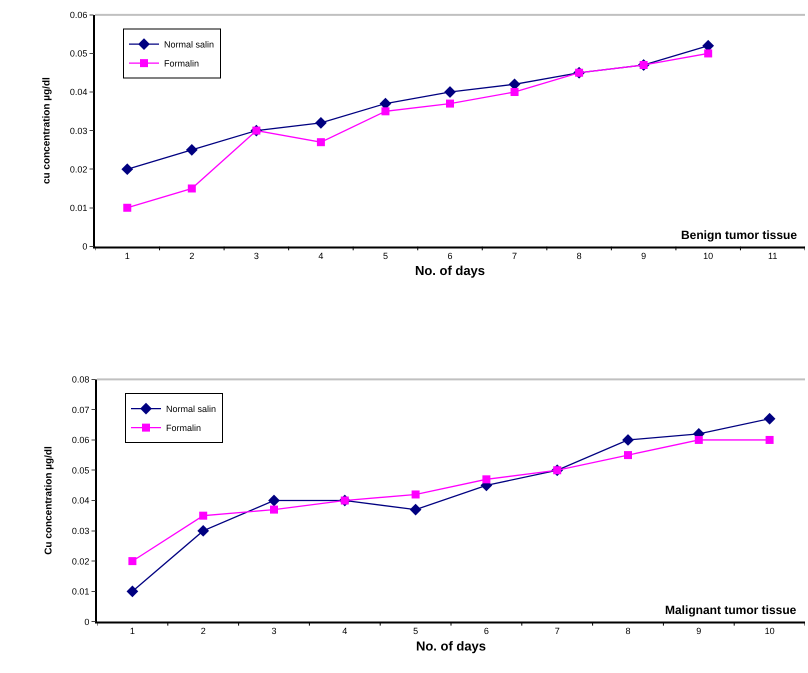 The height and width of the screenshot is (673, 808). What do you see at coordinates (81, 409) in the screenshot?
I see `y-tick-label: 0.07` at bounding box center [81, 409].